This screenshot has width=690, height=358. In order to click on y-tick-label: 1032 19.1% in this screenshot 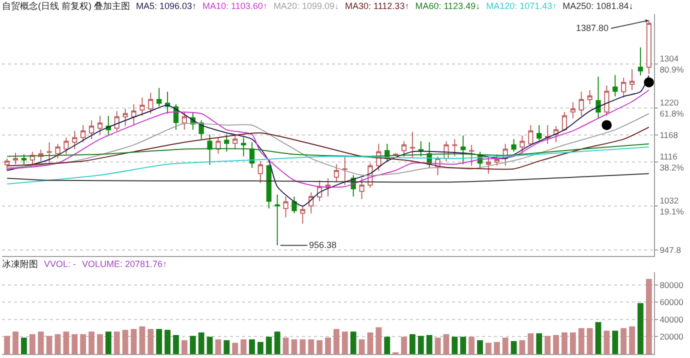, I will do `click(672, 205)`.